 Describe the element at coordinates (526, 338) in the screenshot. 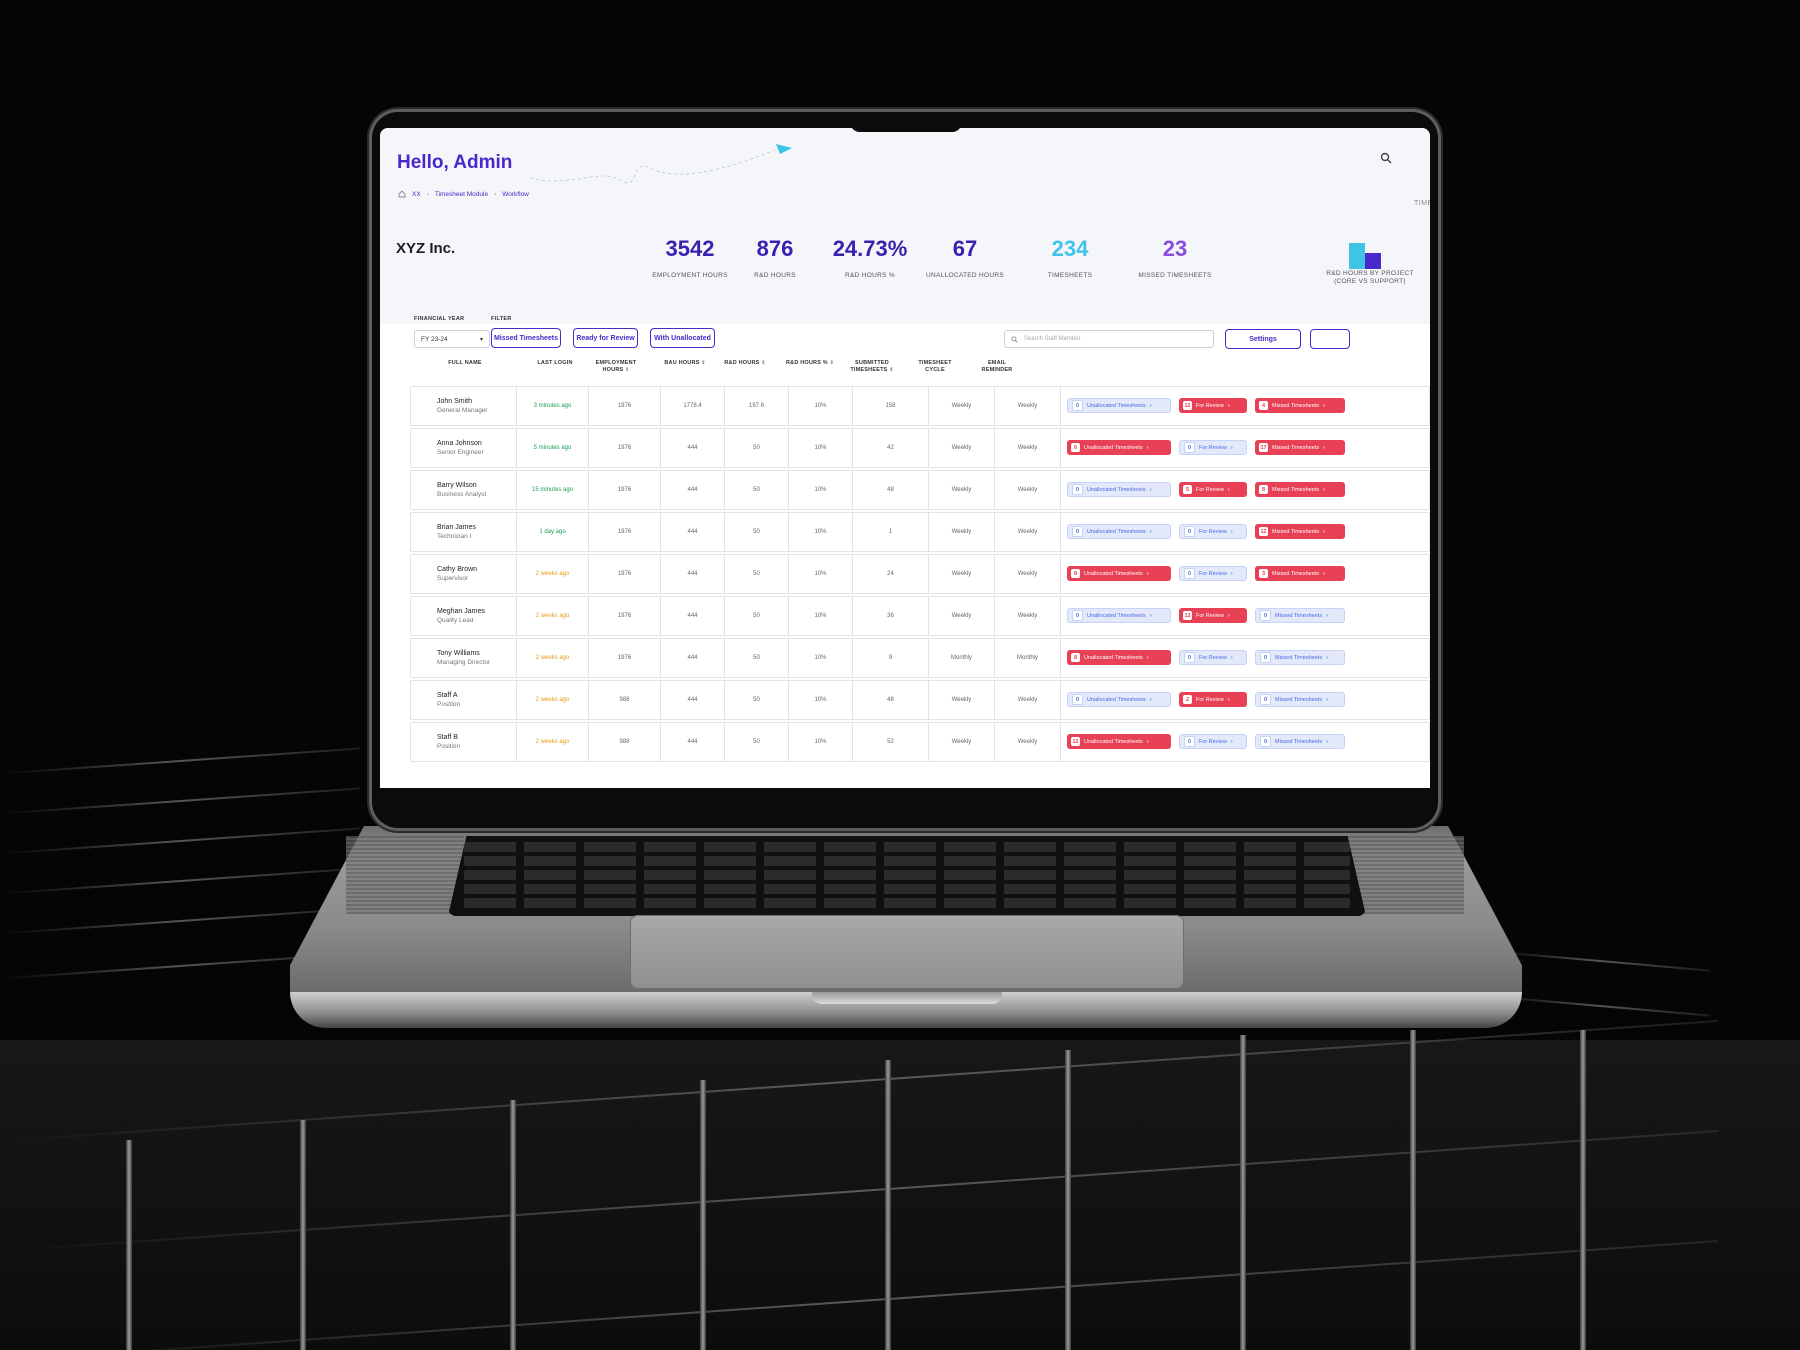

I see `filter-missed-timesheets: Missed Timesheets` at that location.